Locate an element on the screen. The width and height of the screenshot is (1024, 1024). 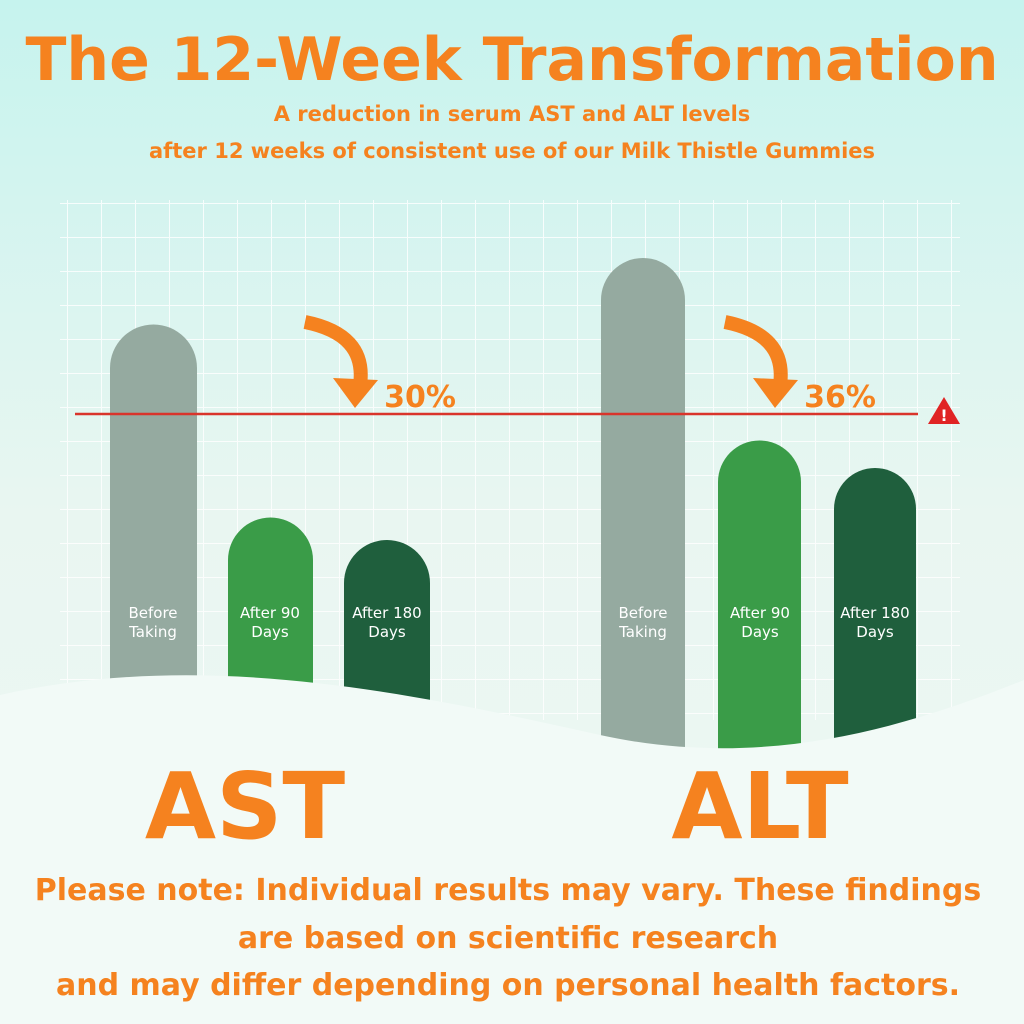
reduction-label: 36% is located at coordinates (840, 397).